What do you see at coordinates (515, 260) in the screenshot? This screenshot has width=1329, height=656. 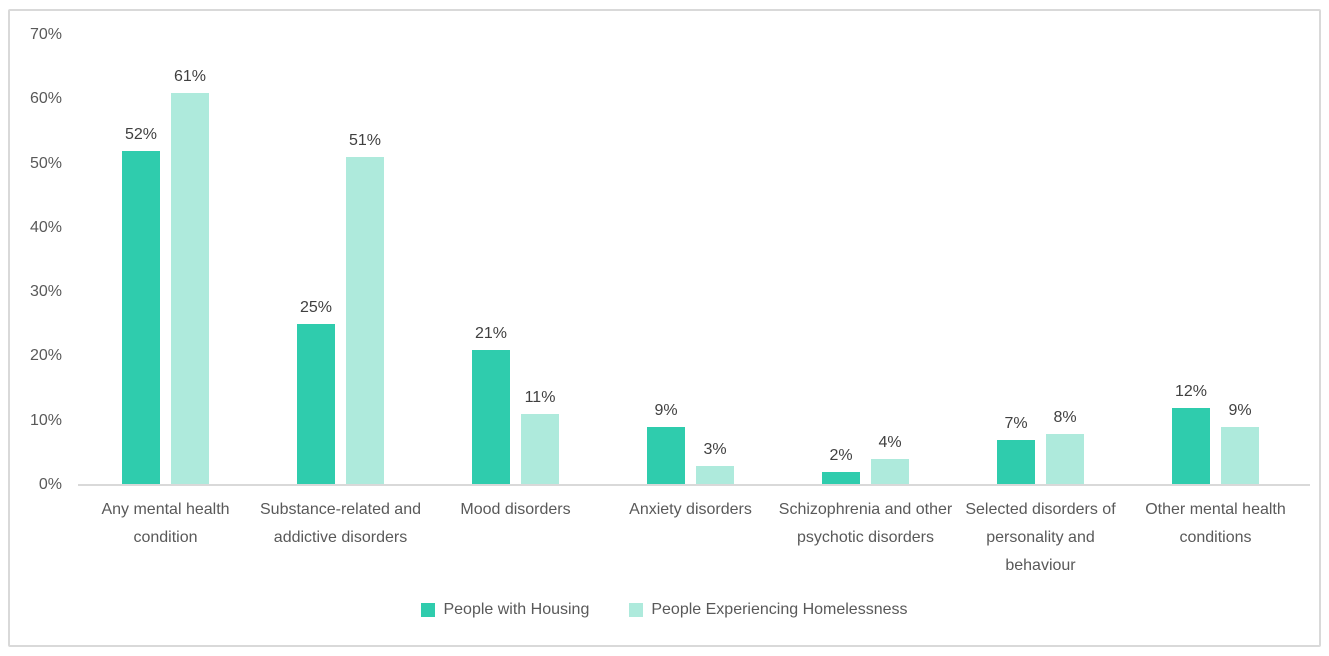 I see `bar-group: 21% 11%` at bounding box center [515, 260].